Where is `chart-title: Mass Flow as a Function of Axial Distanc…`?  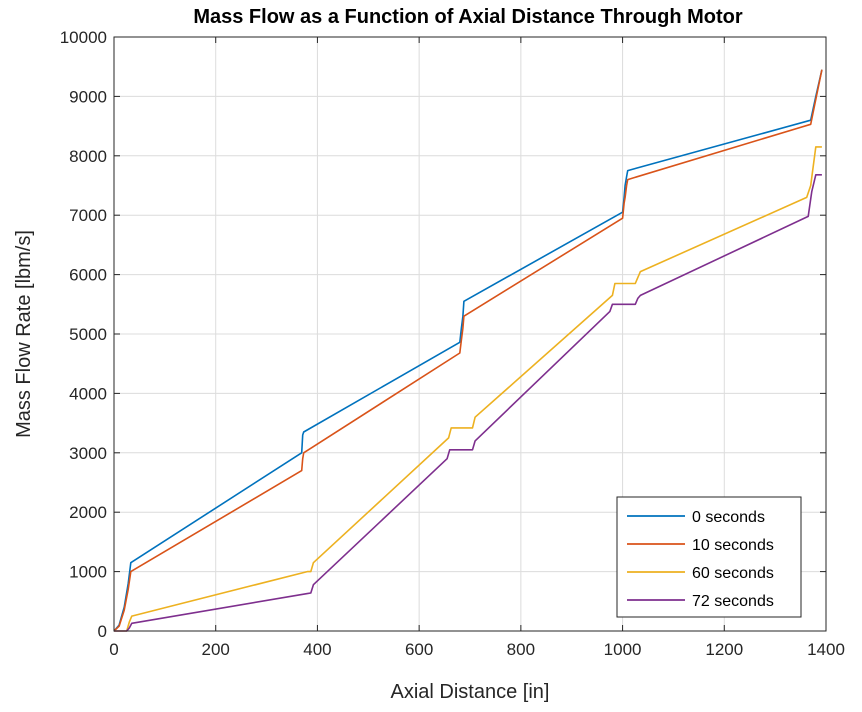
chart-title: Mass Flow as a Function of Axial Distanc… is located at coordinates (468, 17).